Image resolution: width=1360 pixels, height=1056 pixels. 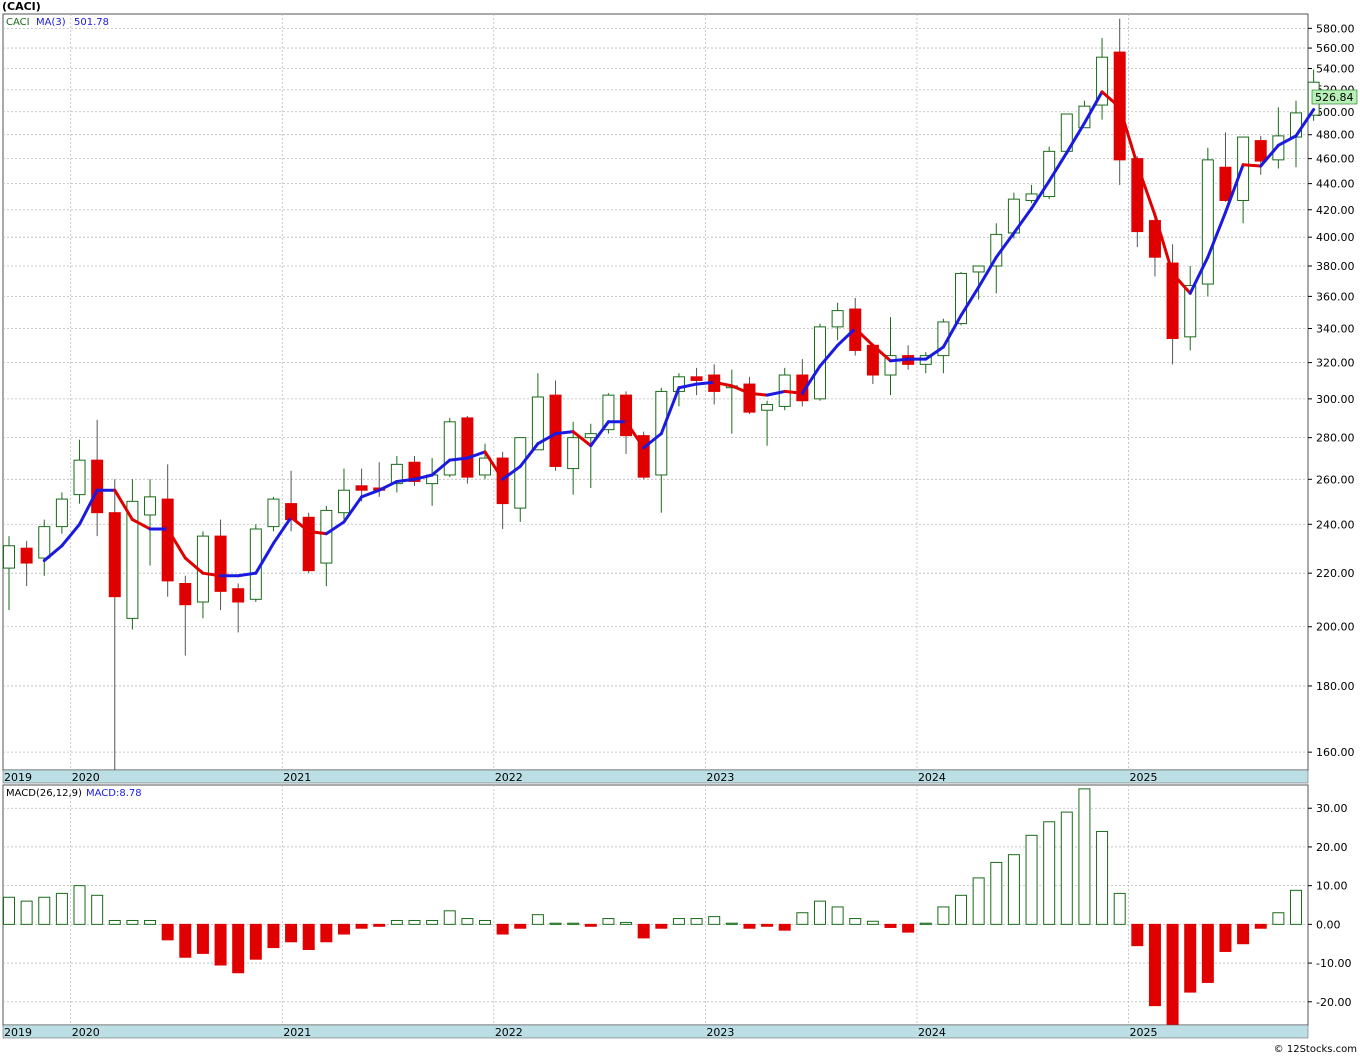 I want to click on price-x-tick-label: 2024, so click(x=932, y=777).